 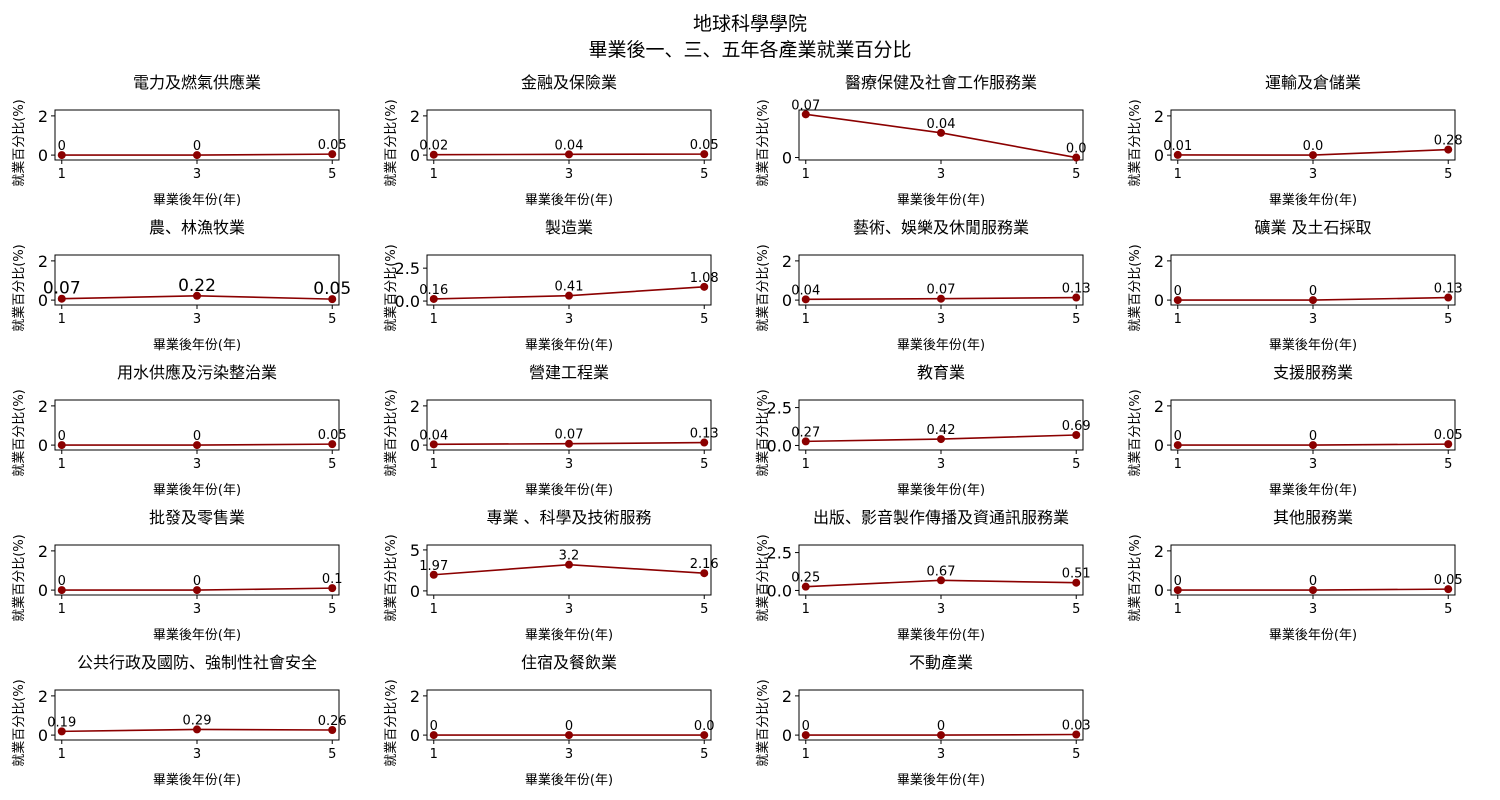 What do you see at coordinates (568, 517) in the screenshot?
I see `chart-14-title: 專業 、科學及技術服務` at bounding box center [568, 517].